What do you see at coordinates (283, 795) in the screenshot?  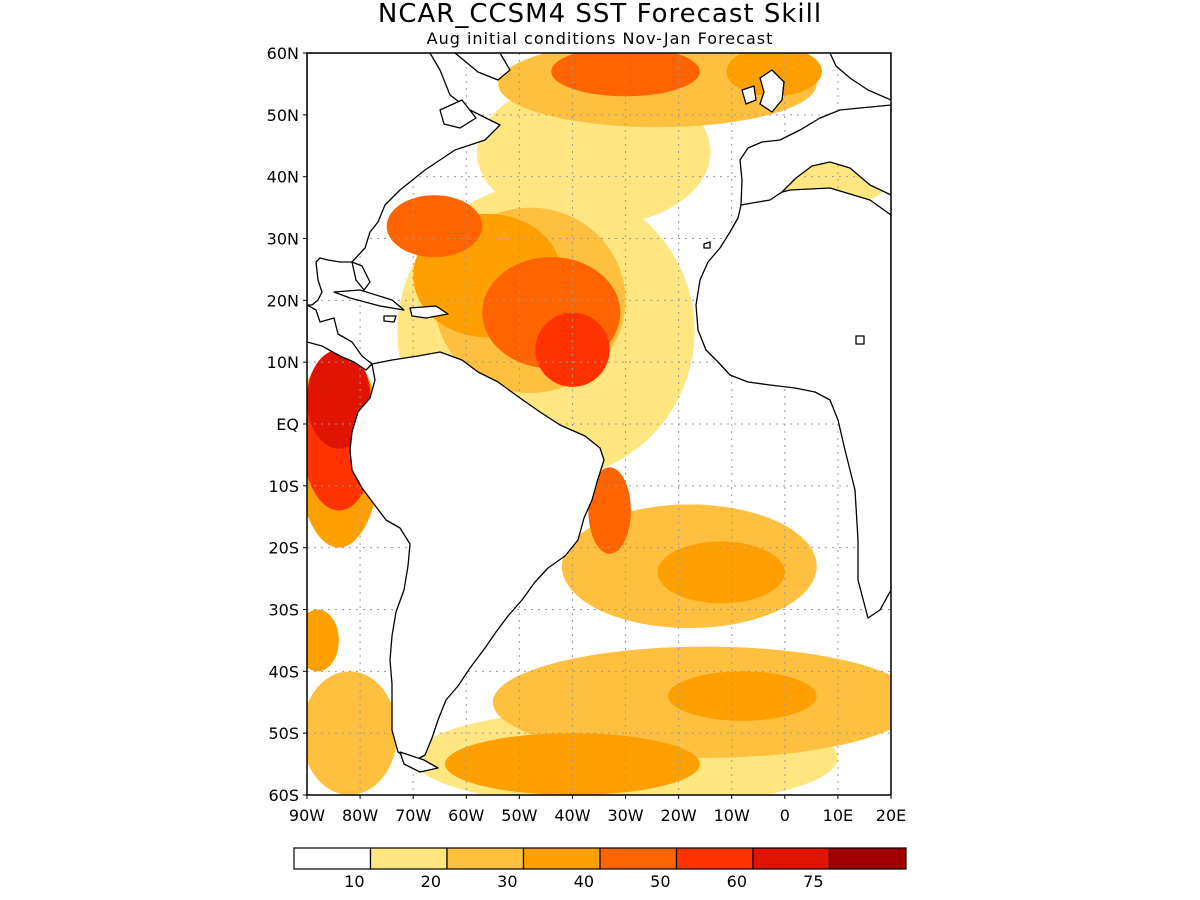 I see `lat-tick-label: 60S` at bounding box center [283, 795].